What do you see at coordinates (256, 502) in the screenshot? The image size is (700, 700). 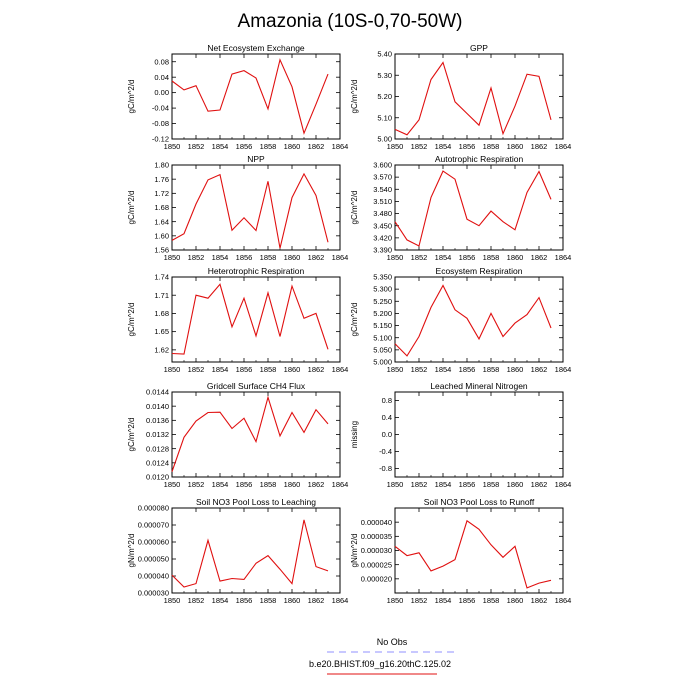 I see `panel-title: Soil NO3 Pool Loss to Leaching` at bounding box center [256, 502].